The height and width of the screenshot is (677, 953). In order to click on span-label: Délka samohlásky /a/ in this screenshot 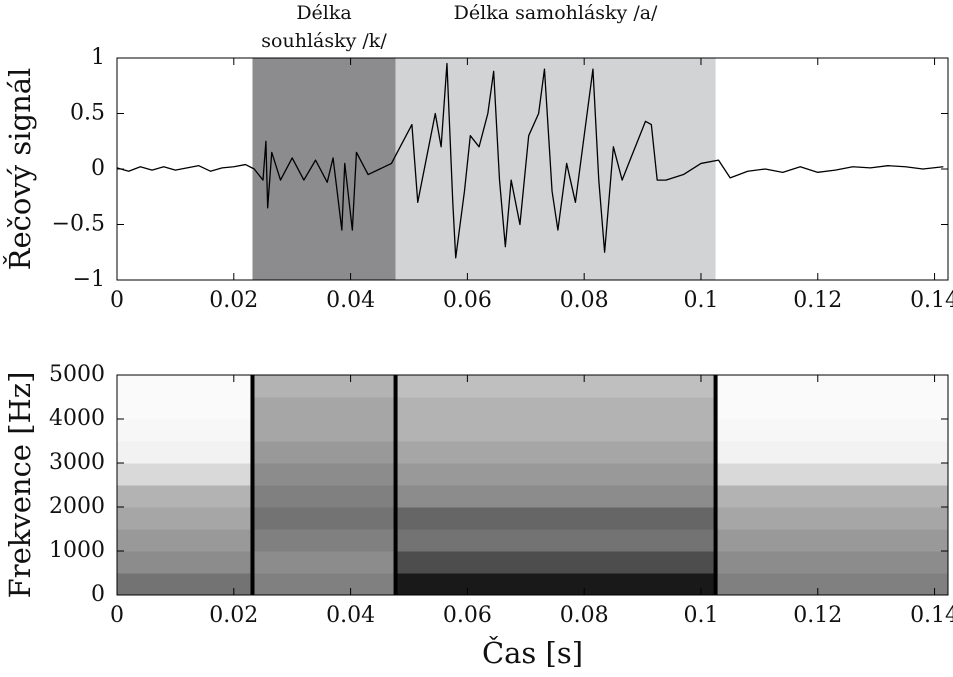, I will do `click(556, 13)`.